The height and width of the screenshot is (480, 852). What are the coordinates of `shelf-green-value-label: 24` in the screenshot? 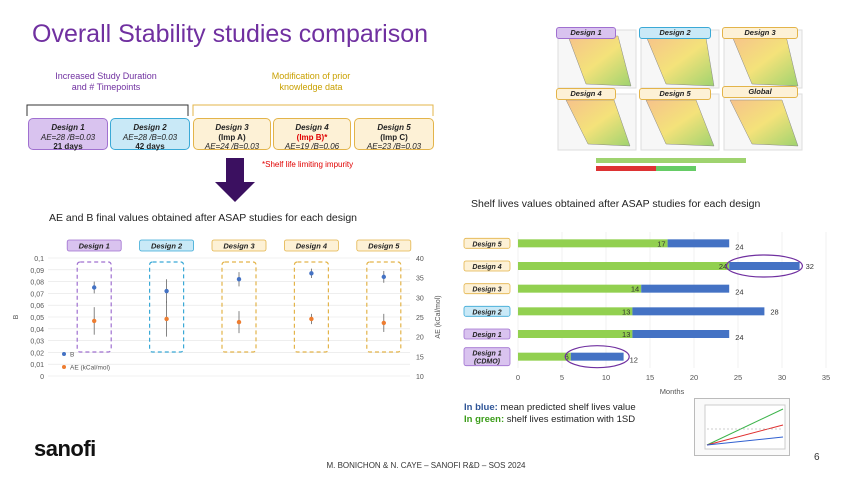 It's located at (723, 266).